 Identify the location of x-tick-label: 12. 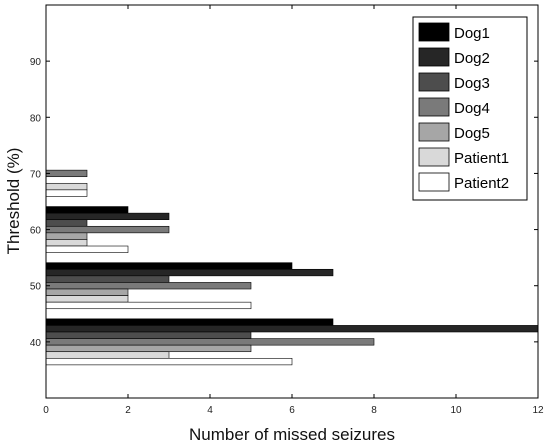
(538, 410).